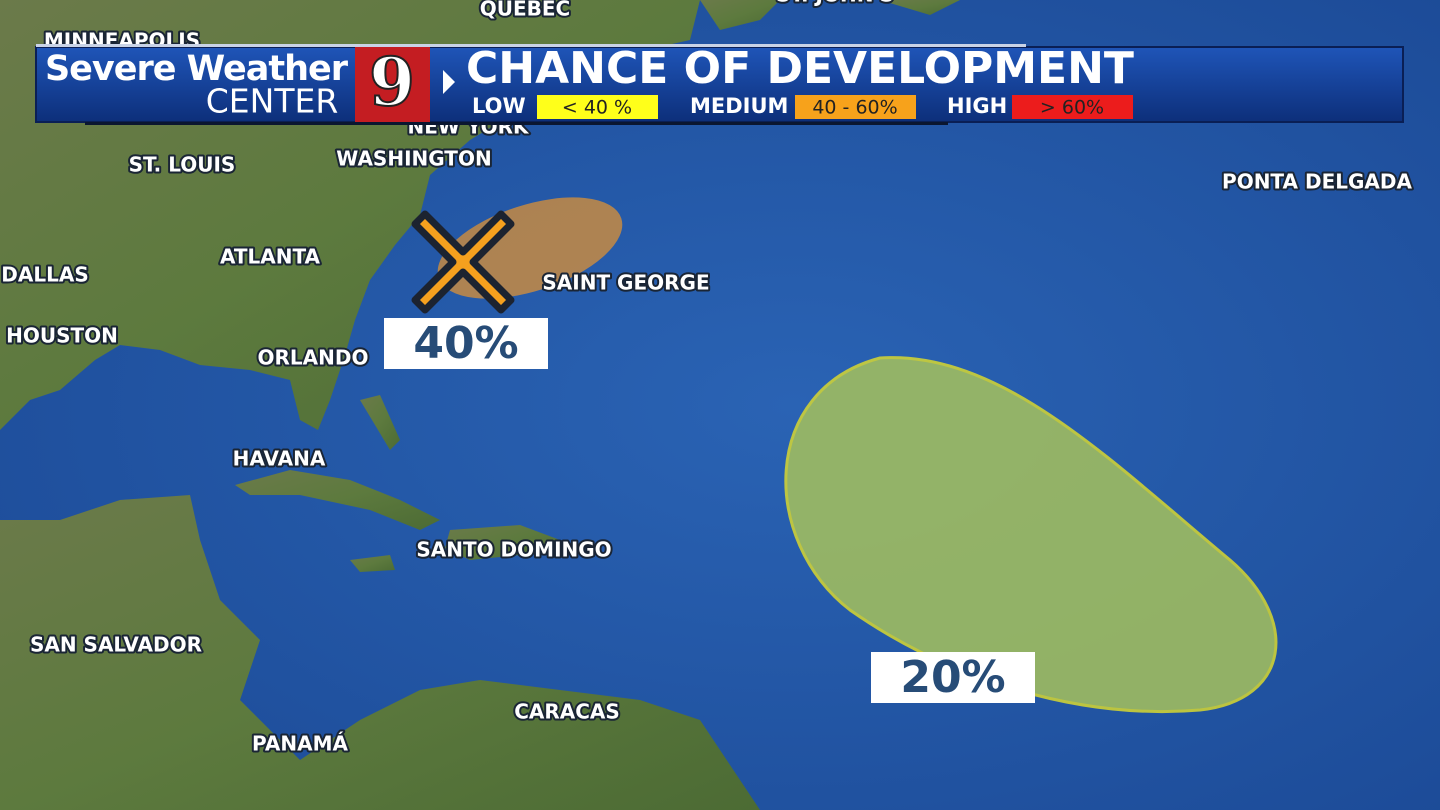 This screenshot has height=810, width=1440. I want to click on title: CHANCE OF DEVELOPMENT, so click(800, 68).